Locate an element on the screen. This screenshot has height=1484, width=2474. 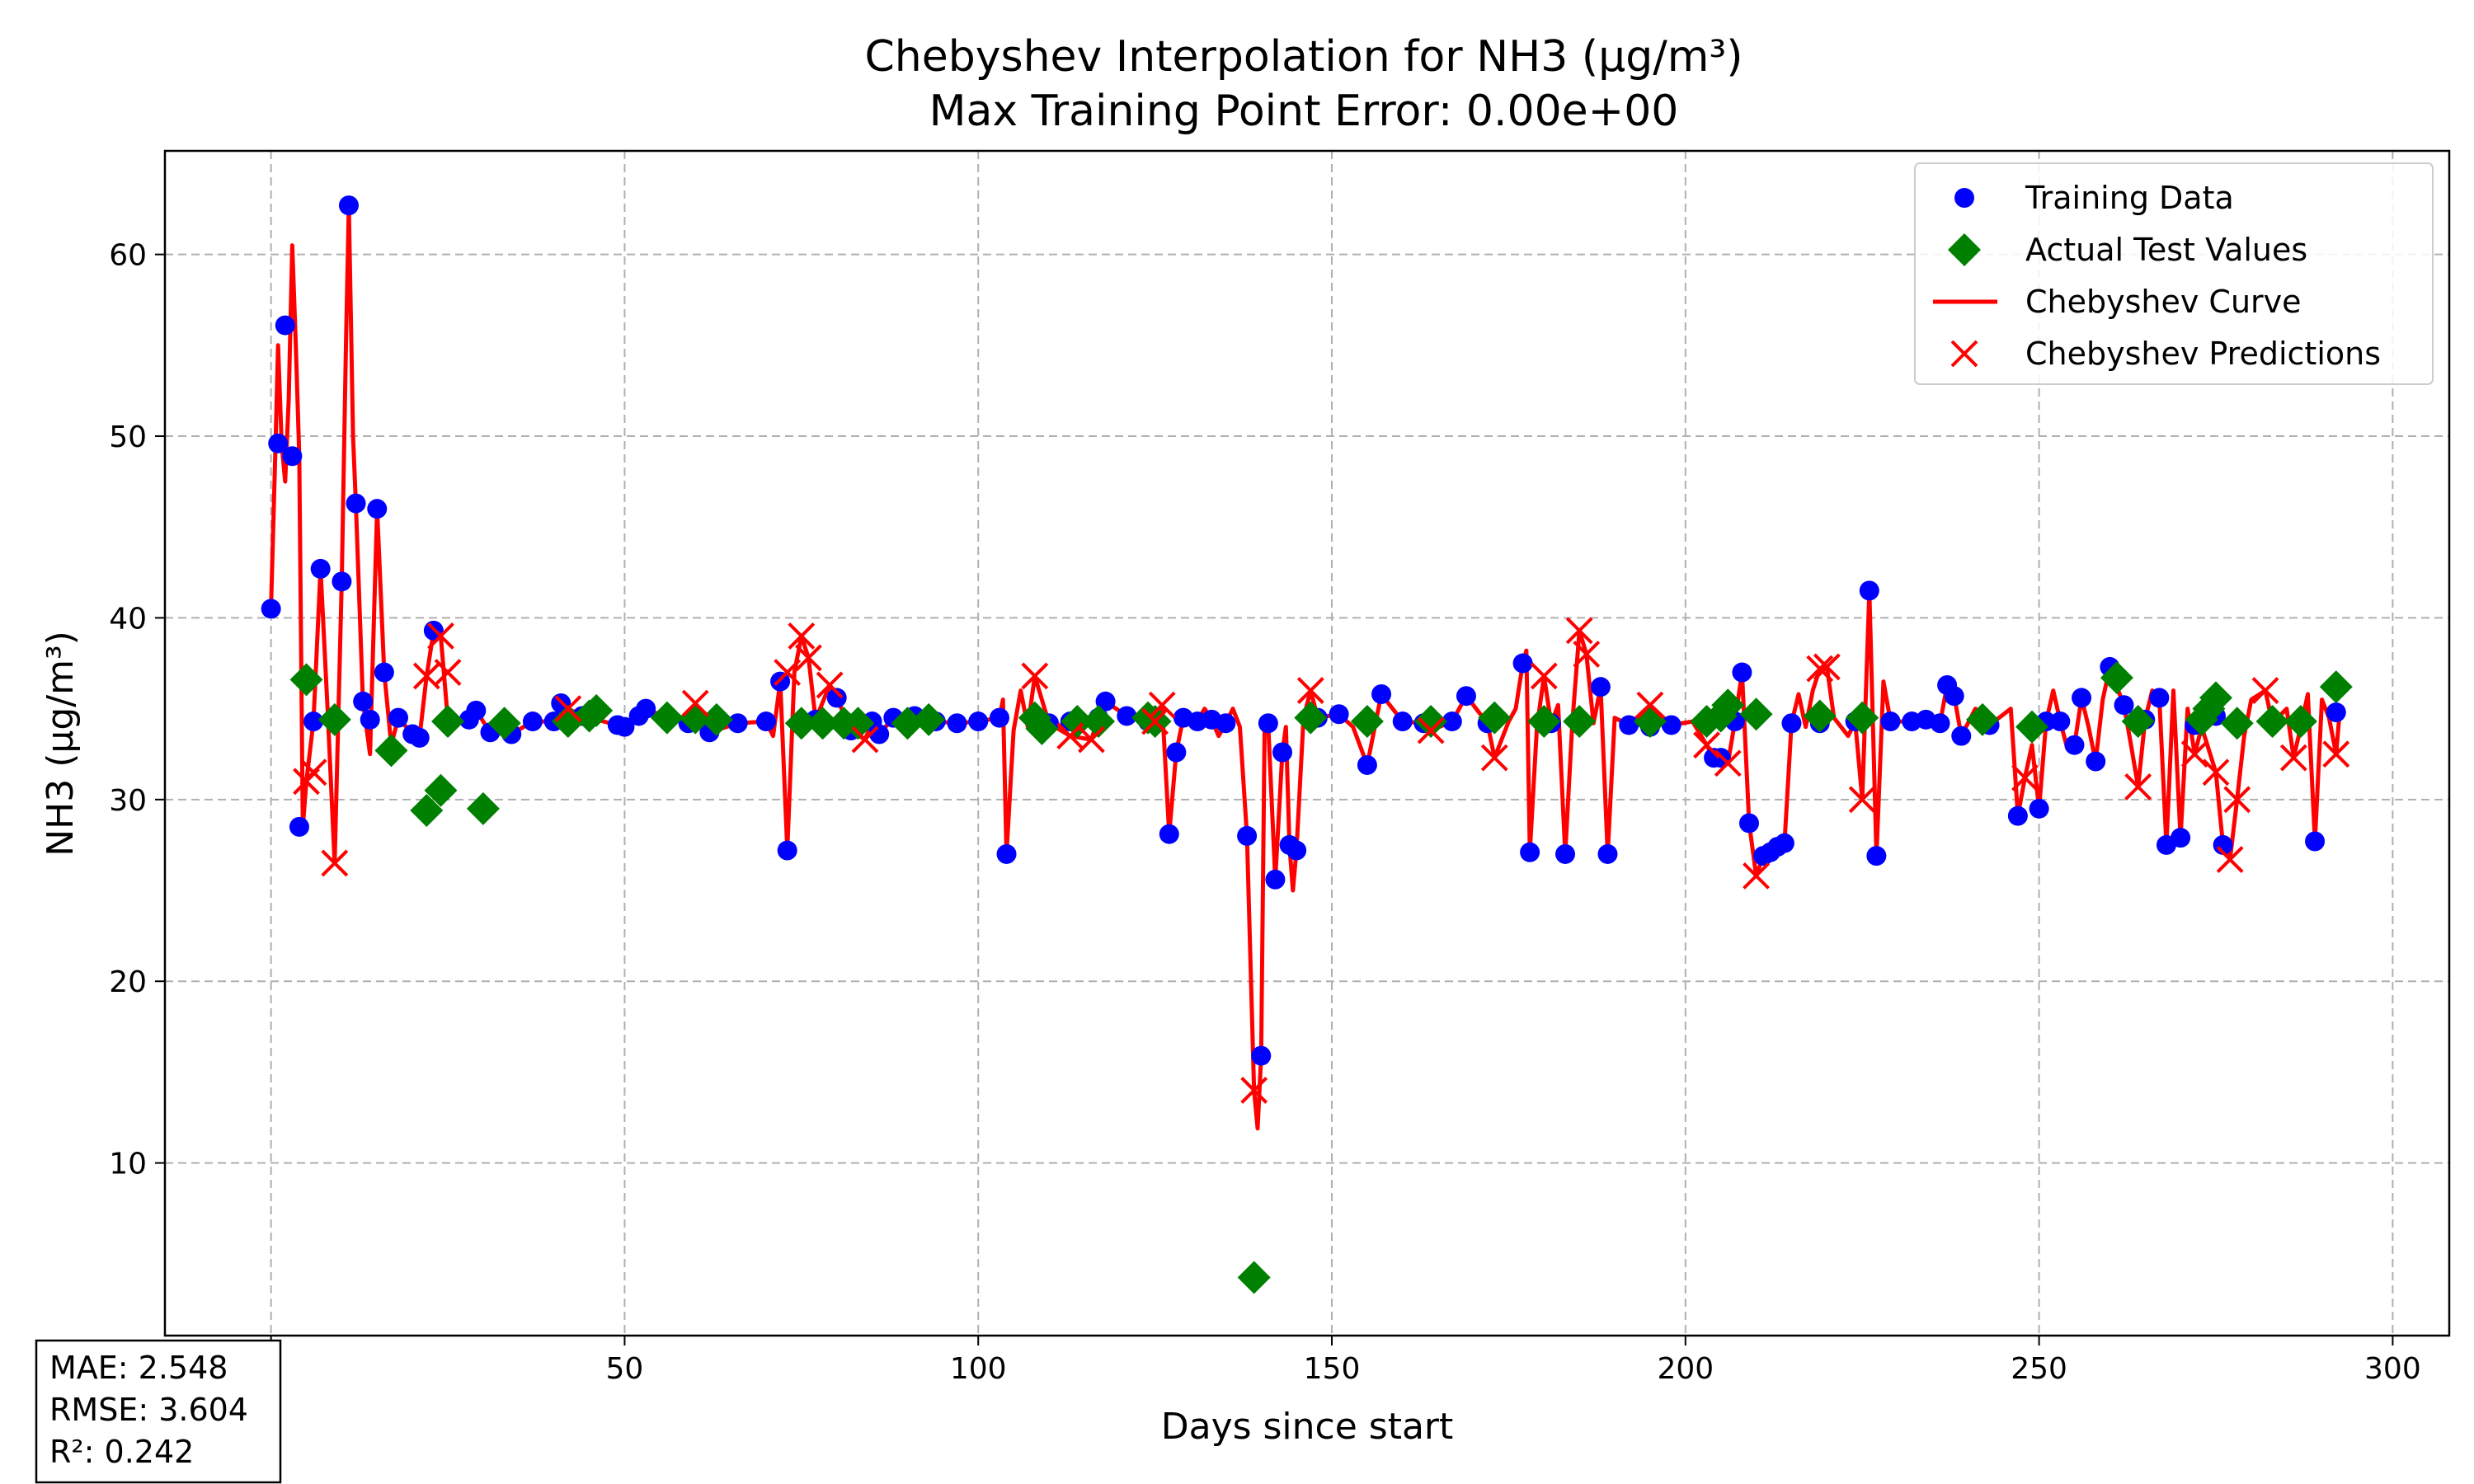
x-tick-label: 150 is located at coordinates (1332, 1369).